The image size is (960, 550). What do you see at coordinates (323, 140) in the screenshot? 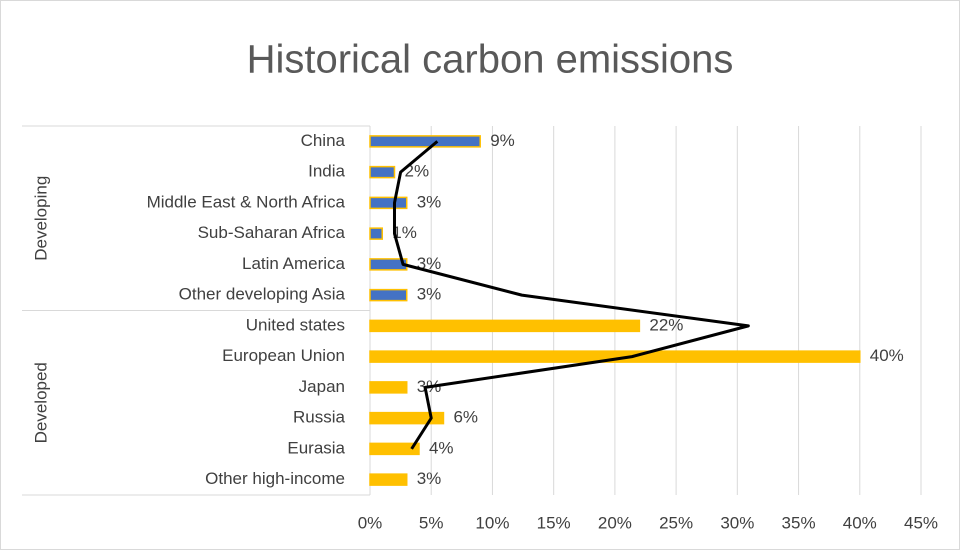
I see `y-tick-label: China` at bounding box center [323, 140].